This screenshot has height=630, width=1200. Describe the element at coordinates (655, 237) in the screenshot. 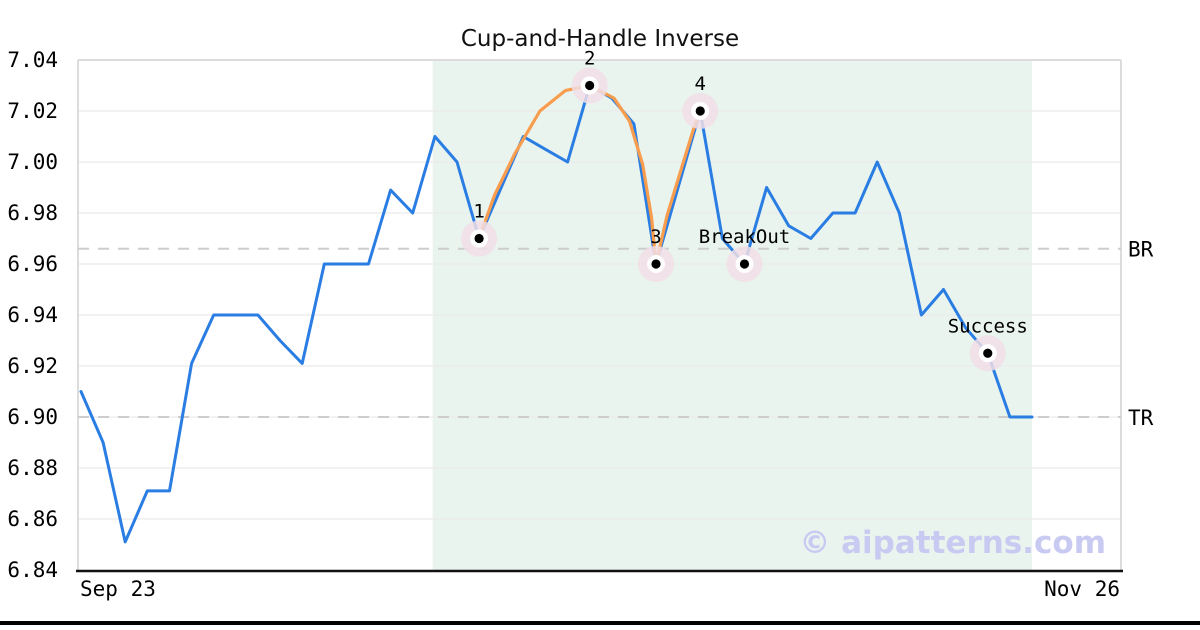

I see `annotation-label-3: 3` at that location.